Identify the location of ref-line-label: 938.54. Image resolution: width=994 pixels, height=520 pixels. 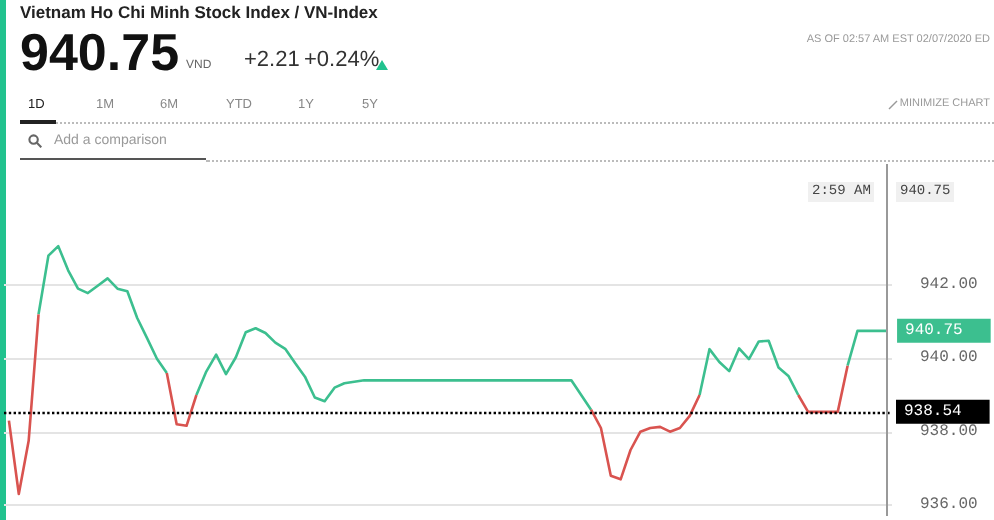
(933, 411).